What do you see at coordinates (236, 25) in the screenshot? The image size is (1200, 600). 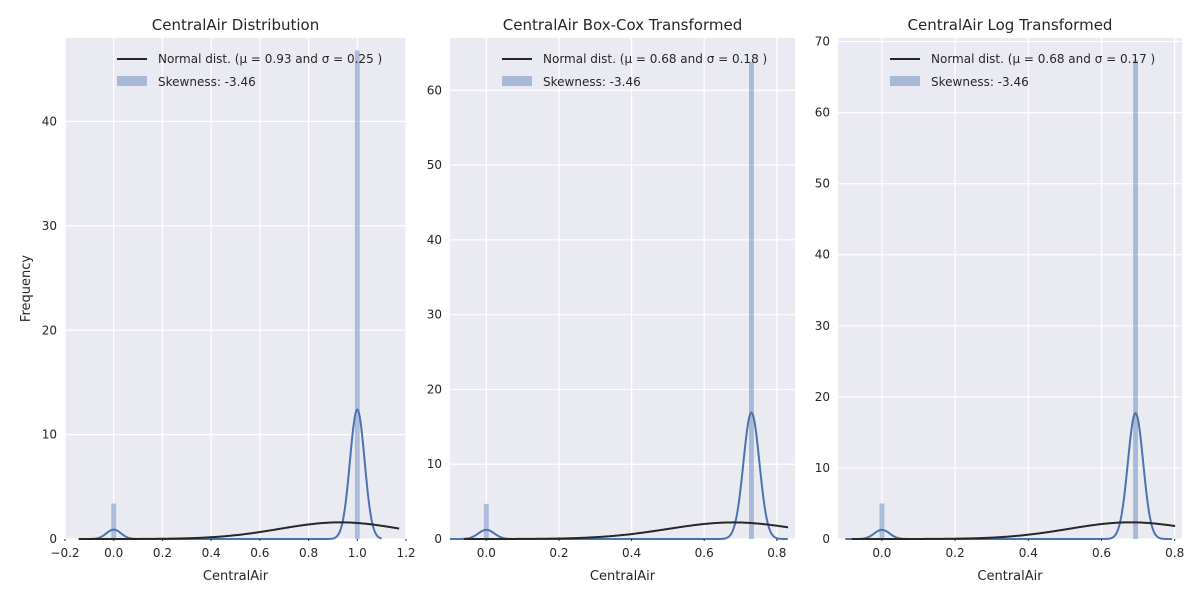 I see `chart-title: CentralAir Distribution` at bounding box center [236, 25].